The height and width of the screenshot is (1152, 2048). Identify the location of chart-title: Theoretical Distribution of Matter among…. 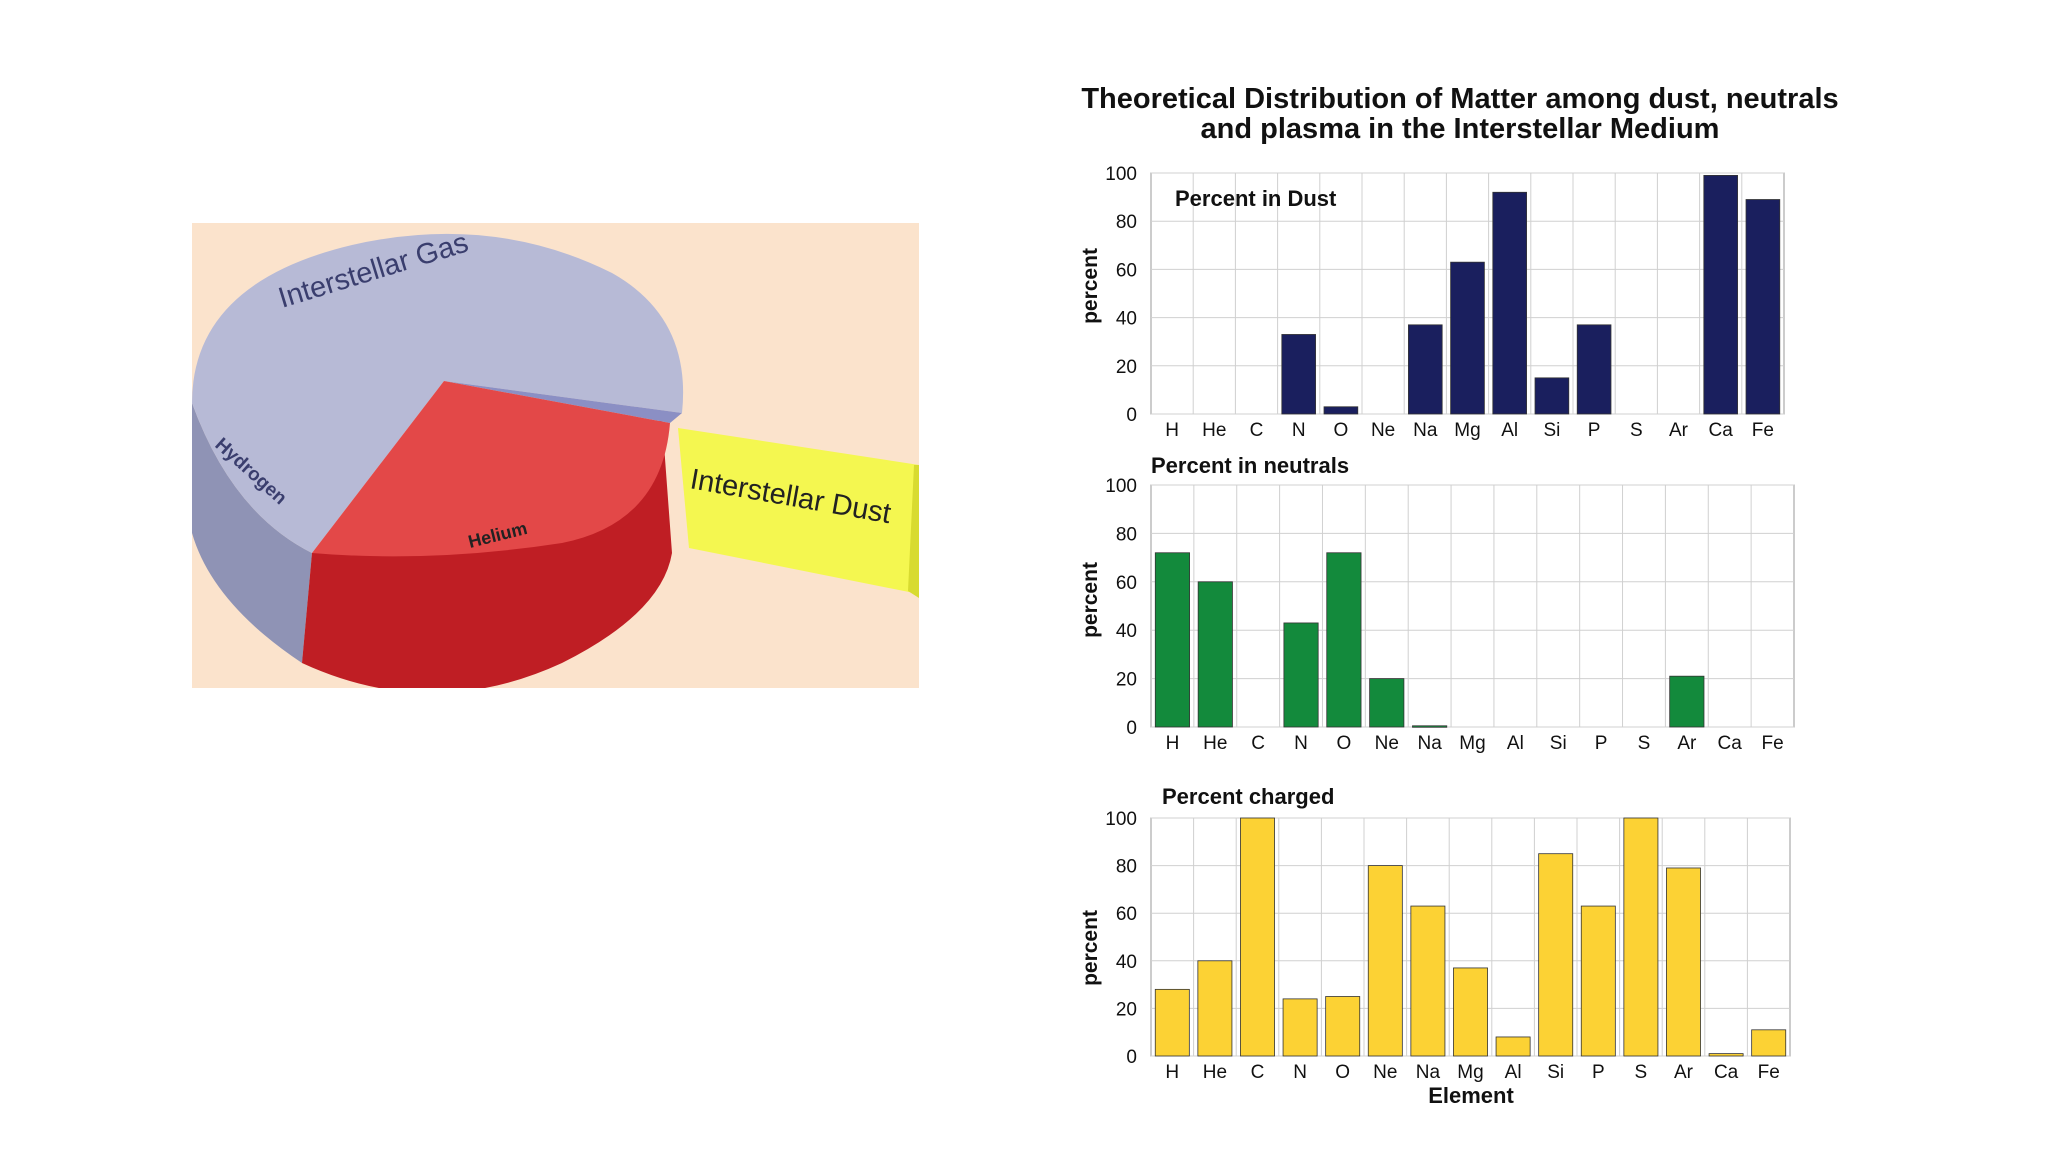
(1460, 114).